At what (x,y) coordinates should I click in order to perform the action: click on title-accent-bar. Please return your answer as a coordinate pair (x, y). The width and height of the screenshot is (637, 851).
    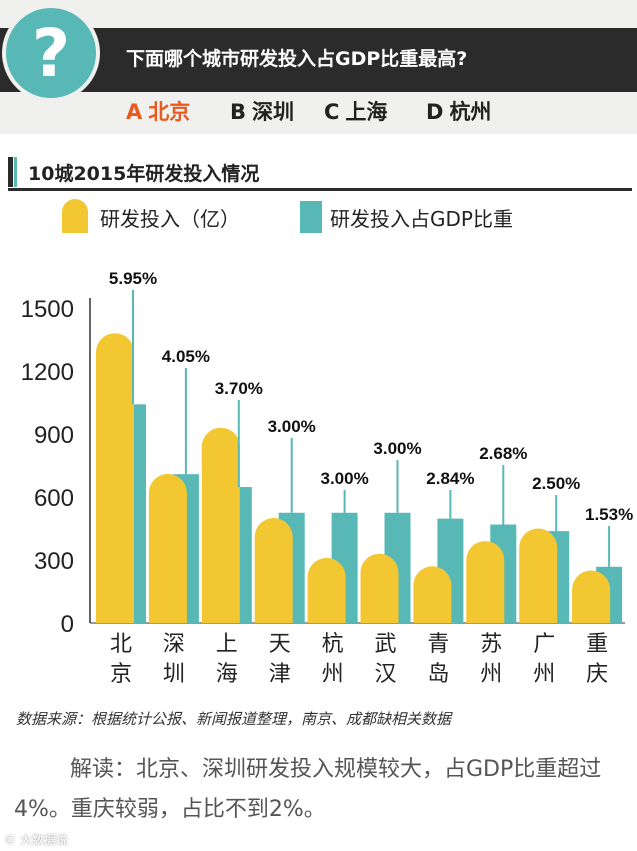
    Looking at the image, I should click on (10, 172).